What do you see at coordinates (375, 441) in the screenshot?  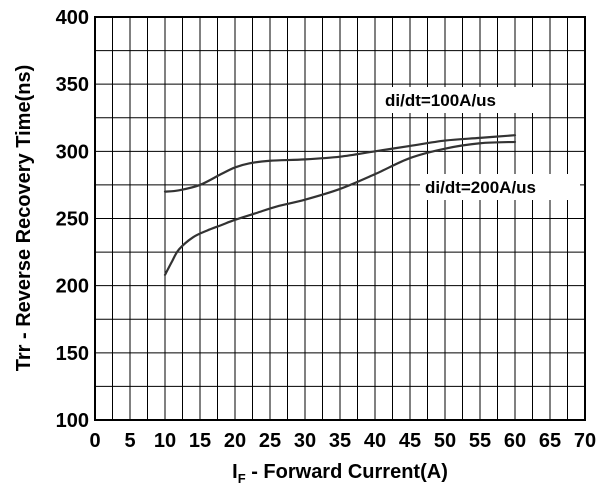 I see `x-tick-label: 40` at bounding box center [375, 441].